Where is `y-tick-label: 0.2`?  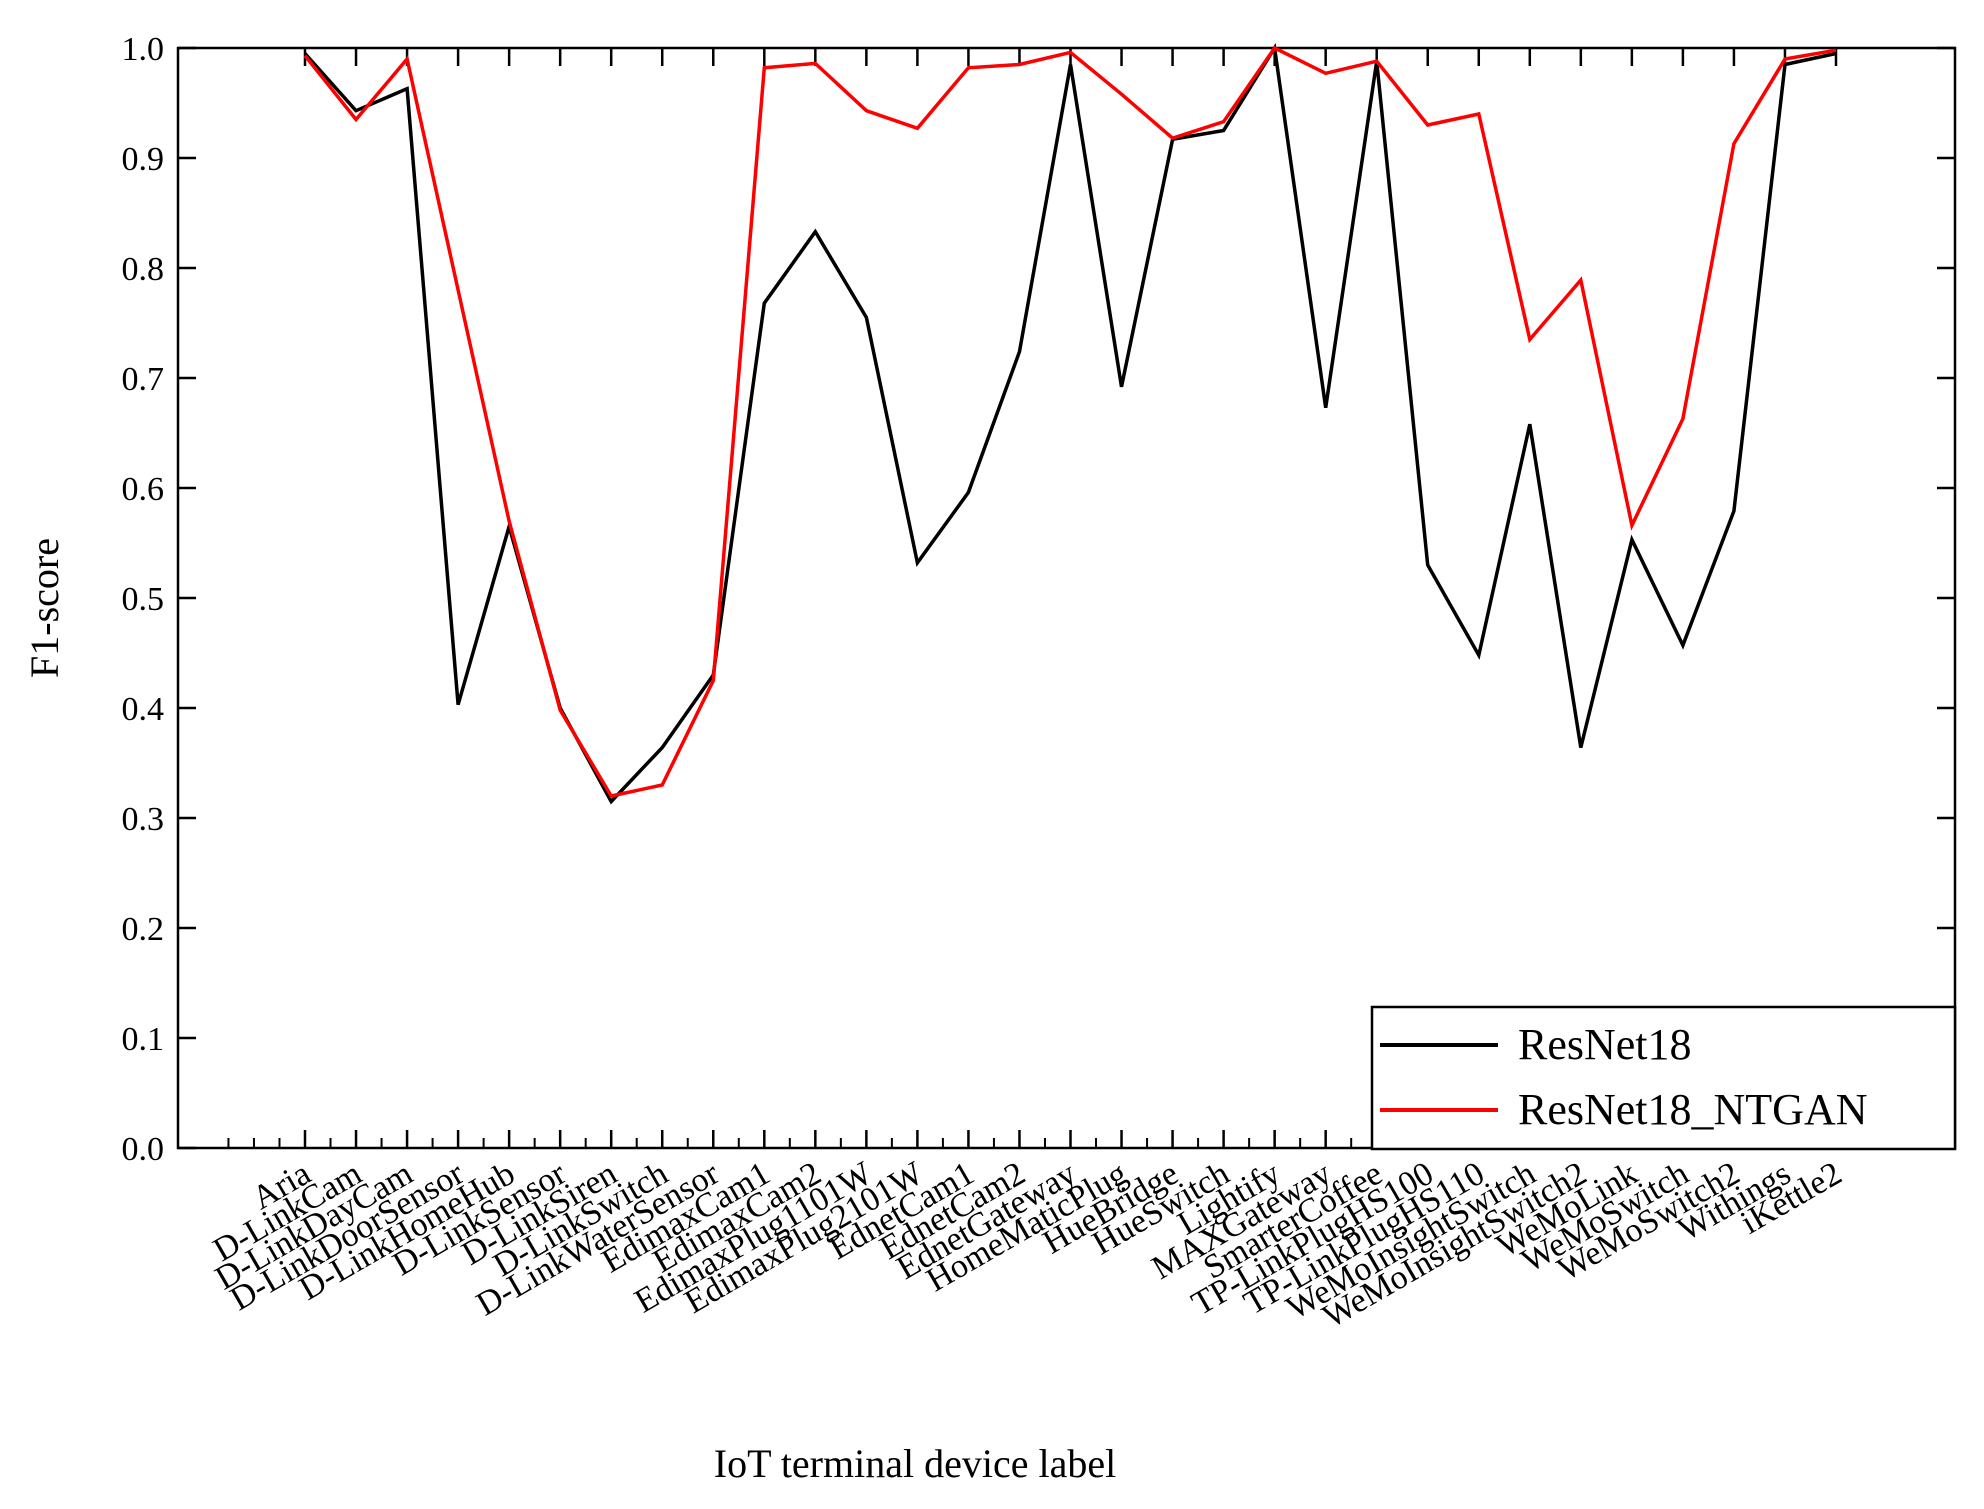 y-tick-label: 0.2 is located at coordinates (143, 929).